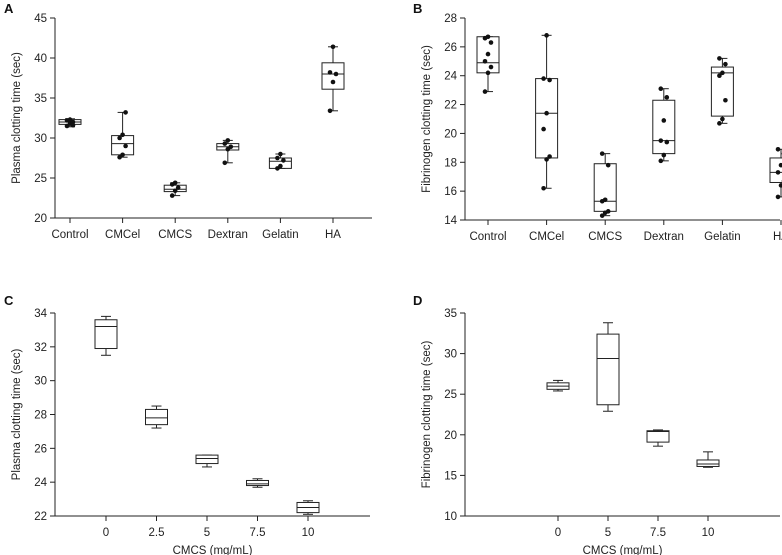  I want to click on box-plot-ha, so click(775, 173).